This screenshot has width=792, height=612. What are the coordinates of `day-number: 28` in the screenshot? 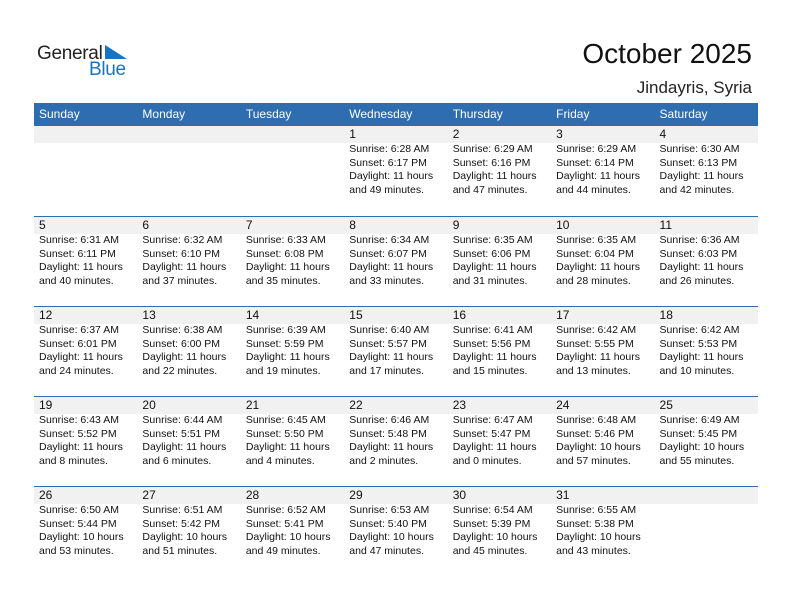 It's located at (252, 495).